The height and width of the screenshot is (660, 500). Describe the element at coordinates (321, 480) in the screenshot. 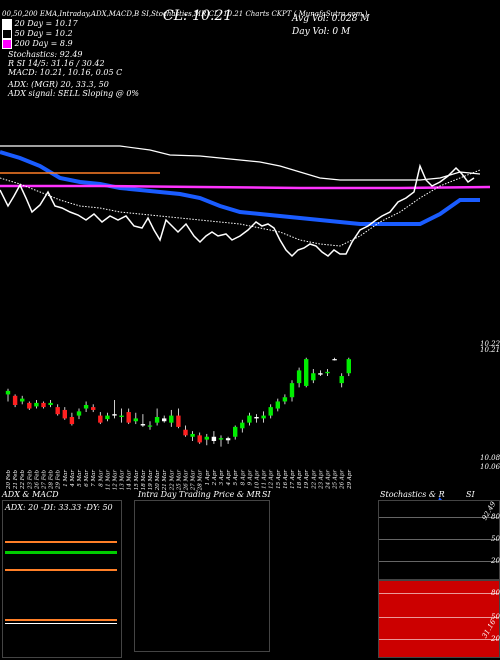

I see `date-label: 23 Apr` at that location.